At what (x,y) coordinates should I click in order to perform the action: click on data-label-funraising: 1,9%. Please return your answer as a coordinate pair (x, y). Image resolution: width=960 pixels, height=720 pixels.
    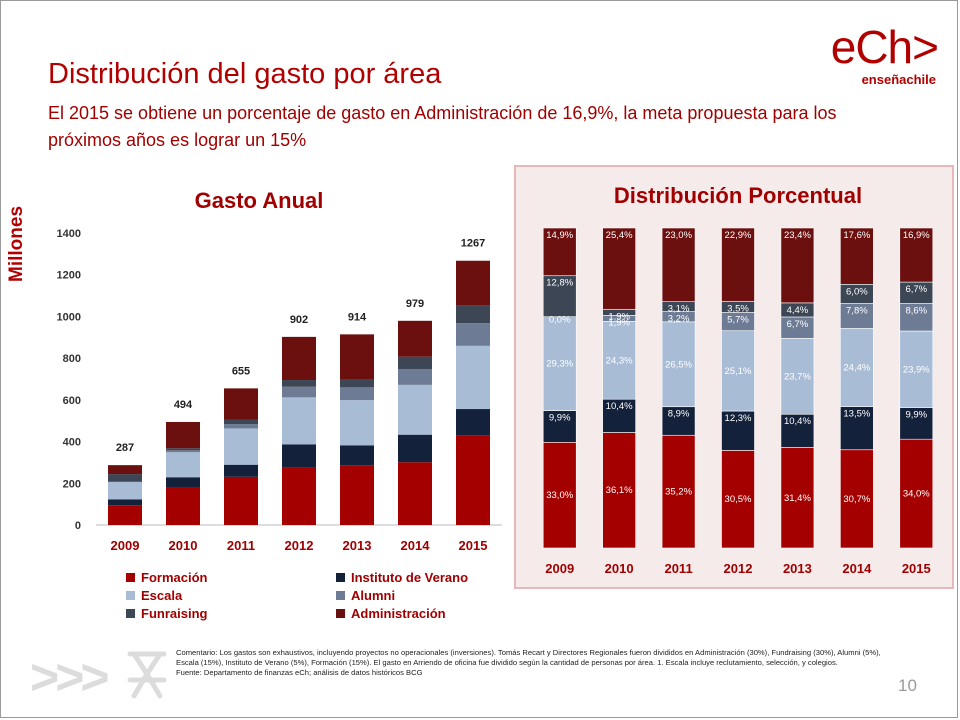
    Looking at the image, I should click on (619, 316).